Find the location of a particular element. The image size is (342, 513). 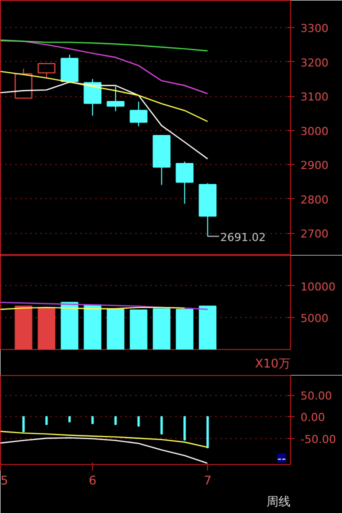

y-tick-label: 3300 is located at coordinates (314, 29).